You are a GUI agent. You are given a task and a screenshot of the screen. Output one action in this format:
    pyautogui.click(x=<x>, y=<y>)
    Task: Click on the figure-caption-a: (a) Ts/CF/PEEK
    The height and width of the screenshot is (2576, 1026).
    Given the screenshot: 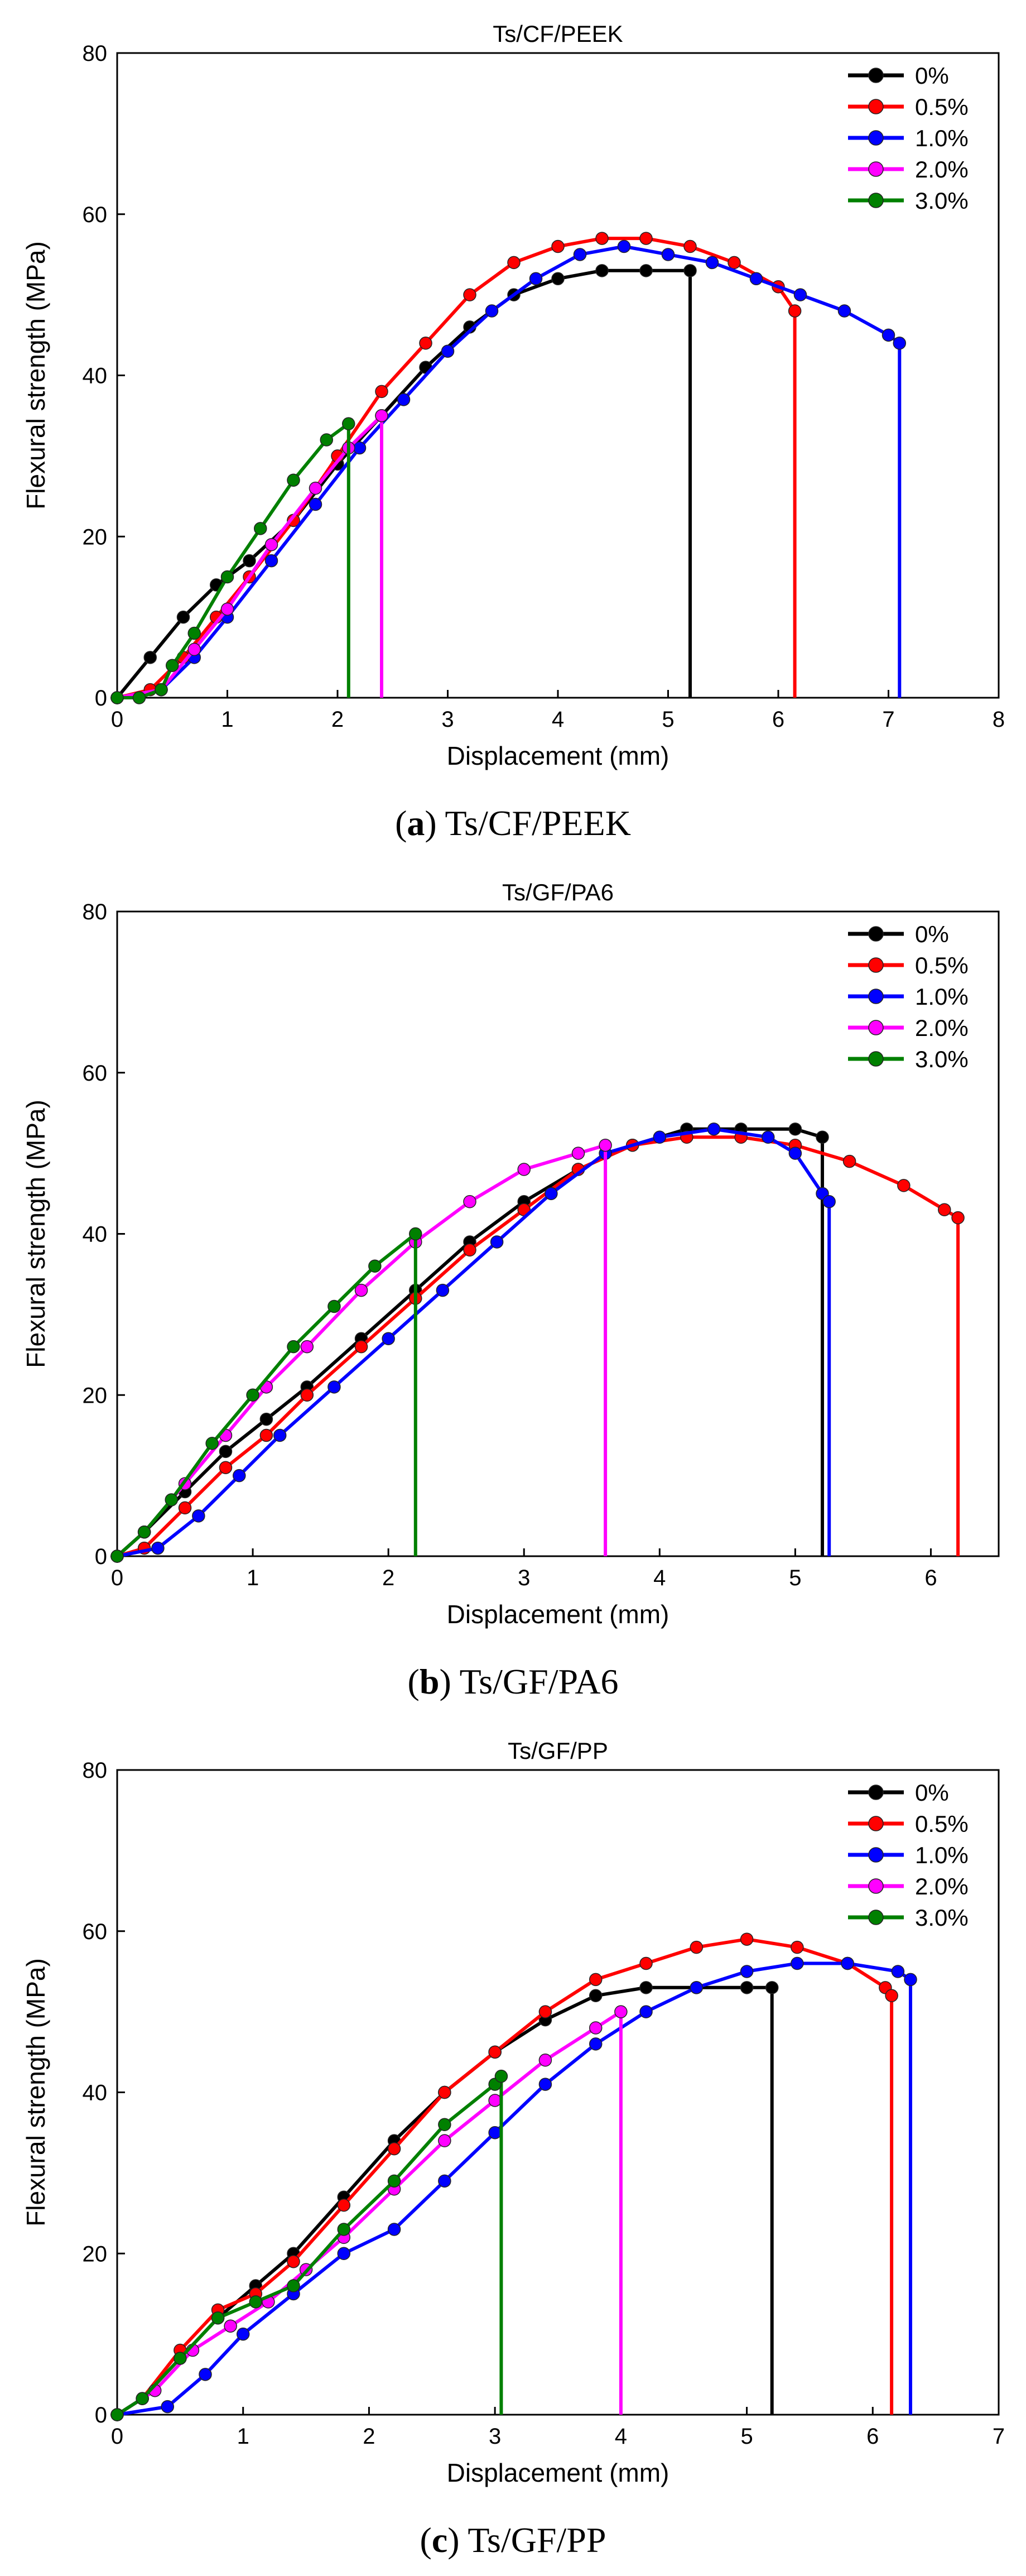 What is the action you would take?
    pyautogui.click(x=513, y=823)
    